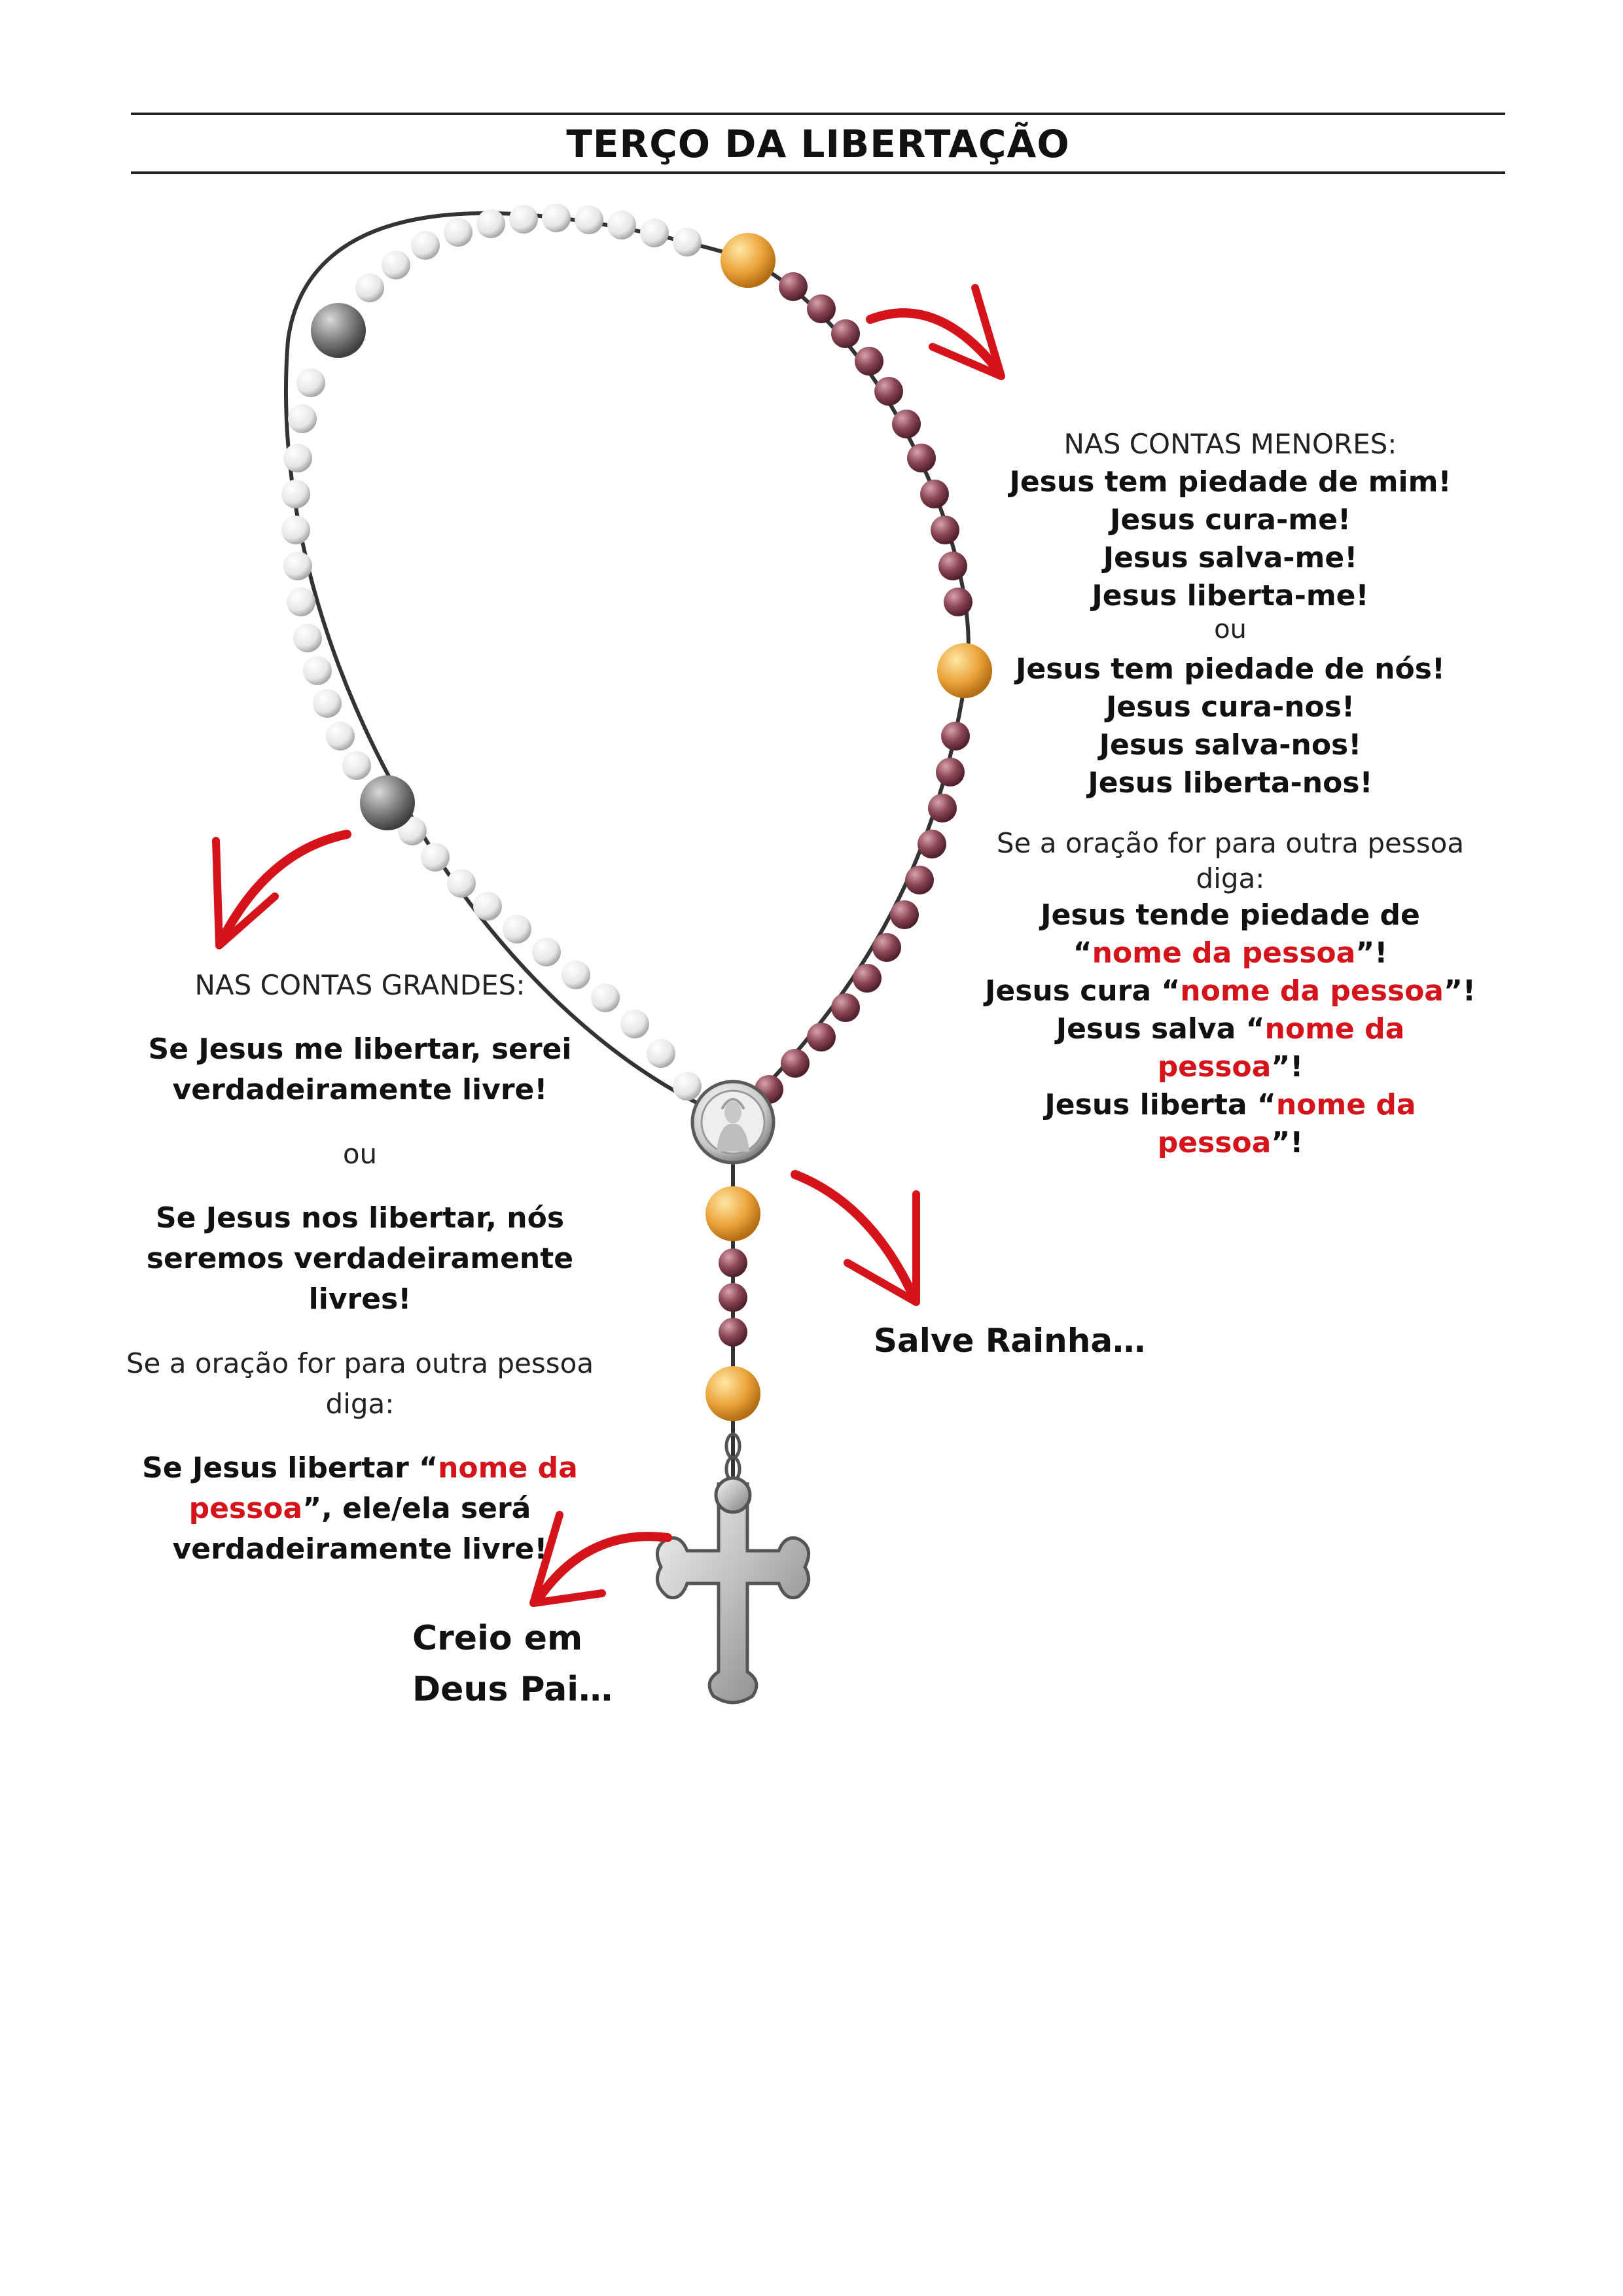 This screenshot has width=1623, height=2296. I want to click on pendant-beads, so click(732, 1303).